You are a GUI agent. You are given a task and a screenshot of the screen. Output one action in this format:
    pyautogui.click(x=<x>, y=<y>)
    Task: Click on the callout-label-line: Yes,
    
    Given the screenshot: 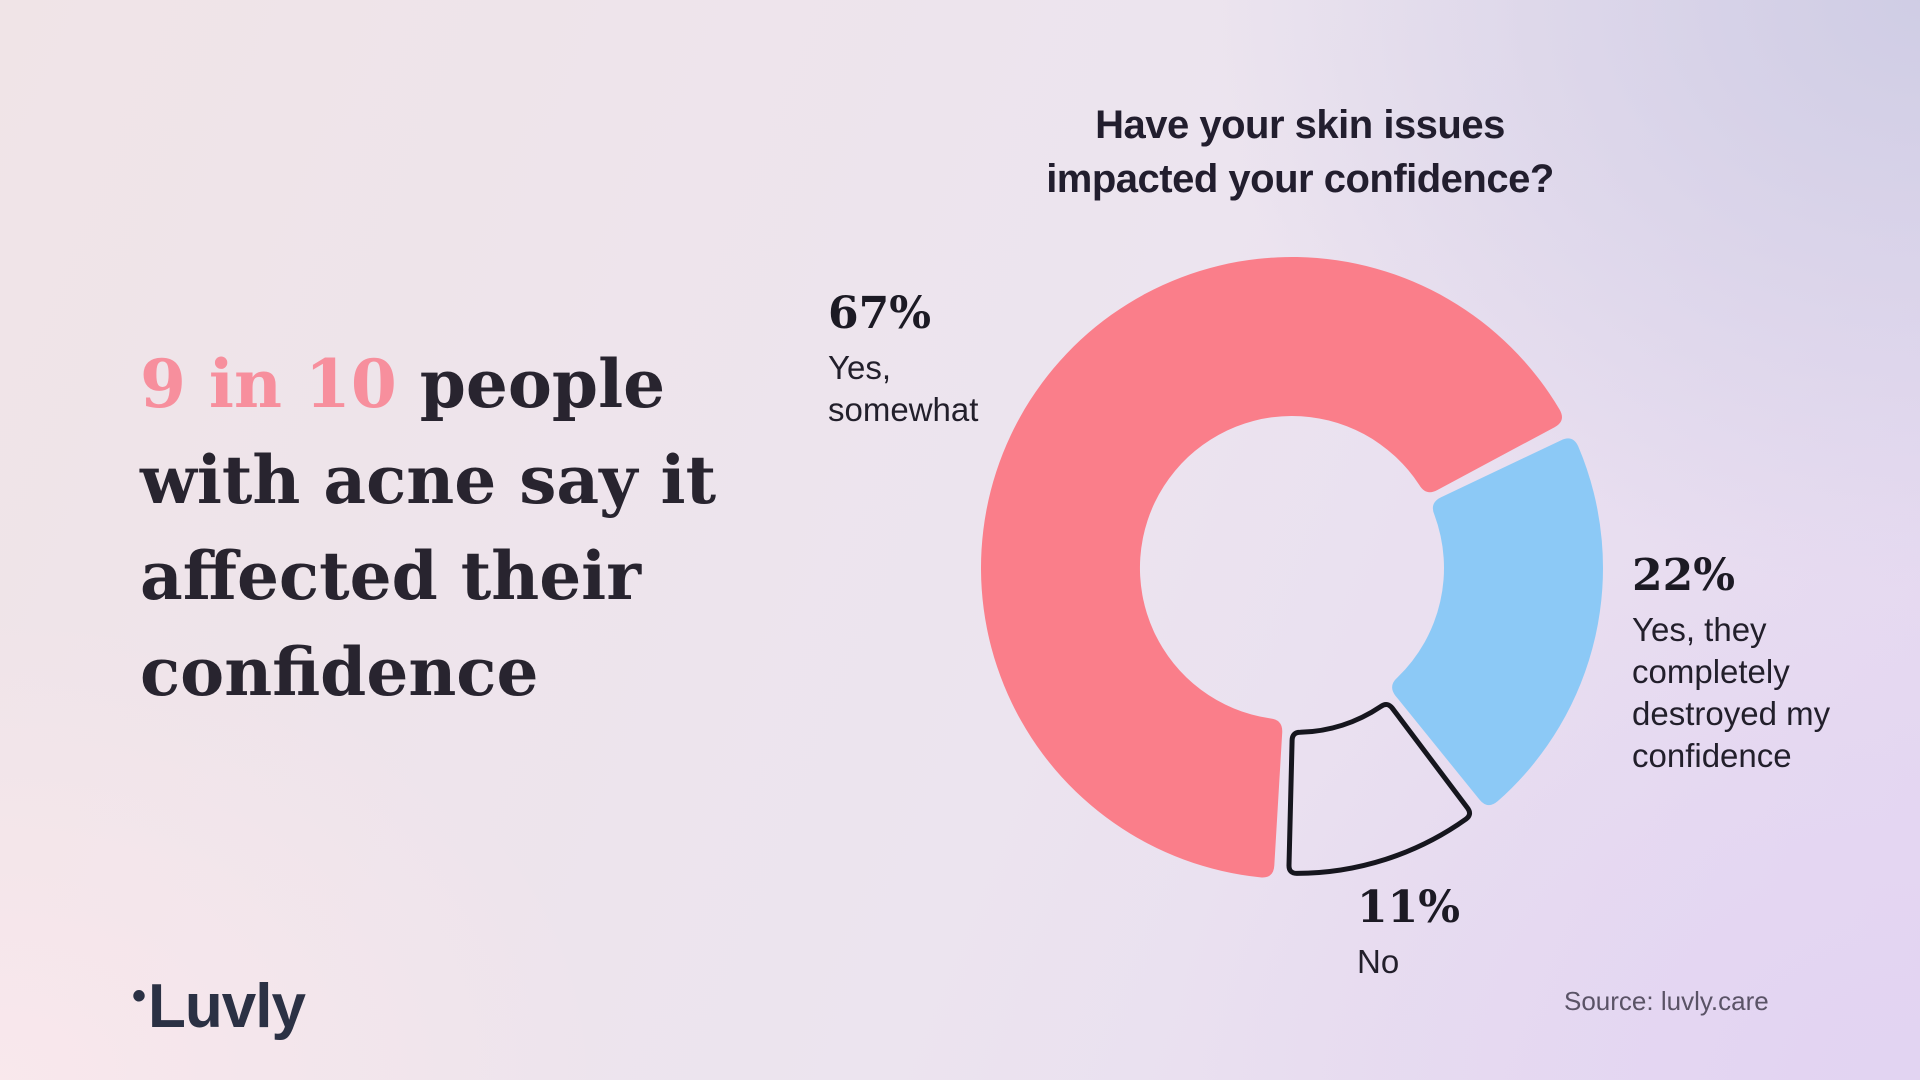 What is the action you would take?
    pyautogui.click(x=860, y=367)
    